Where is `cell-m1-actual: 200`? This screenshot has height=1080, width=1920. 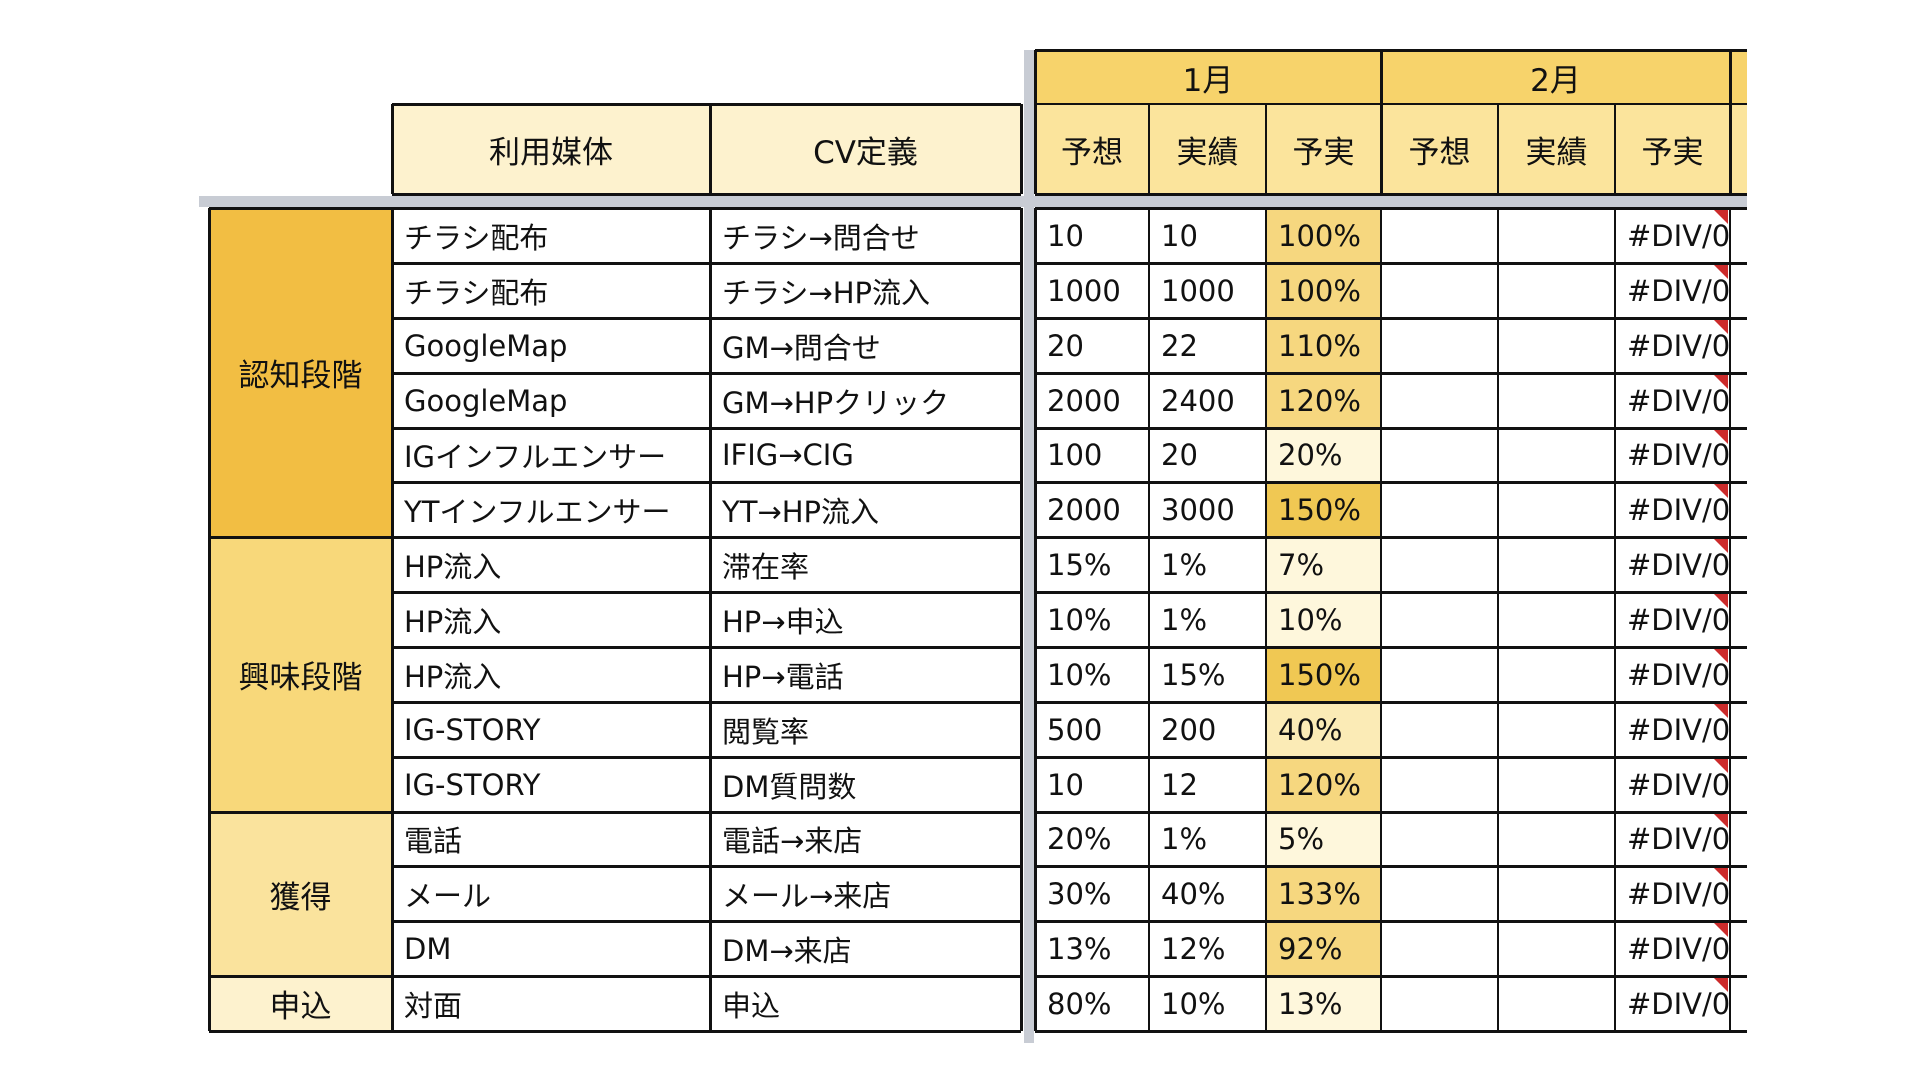
cell-m1-actual: 200 is located at coordinates (1189, 729).